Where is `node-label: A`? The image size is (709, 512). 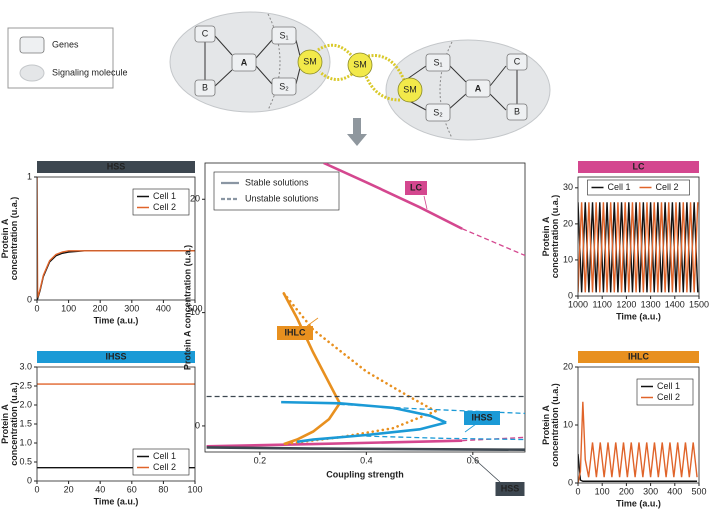
node-label: A is located at coordinates (244, 62).